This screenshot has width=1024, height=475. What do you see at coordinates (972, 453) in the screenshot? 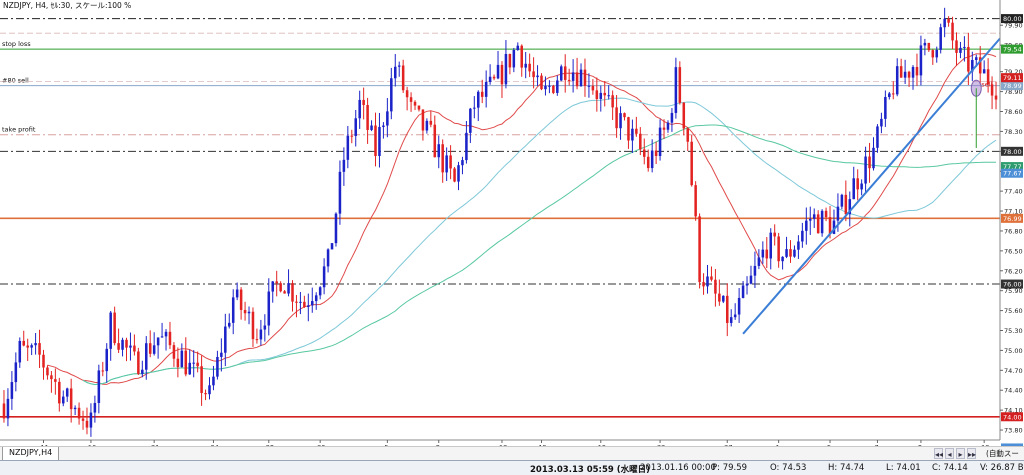
I see `scroll-last-button: ▸▸` at bounding box center [972, 453].